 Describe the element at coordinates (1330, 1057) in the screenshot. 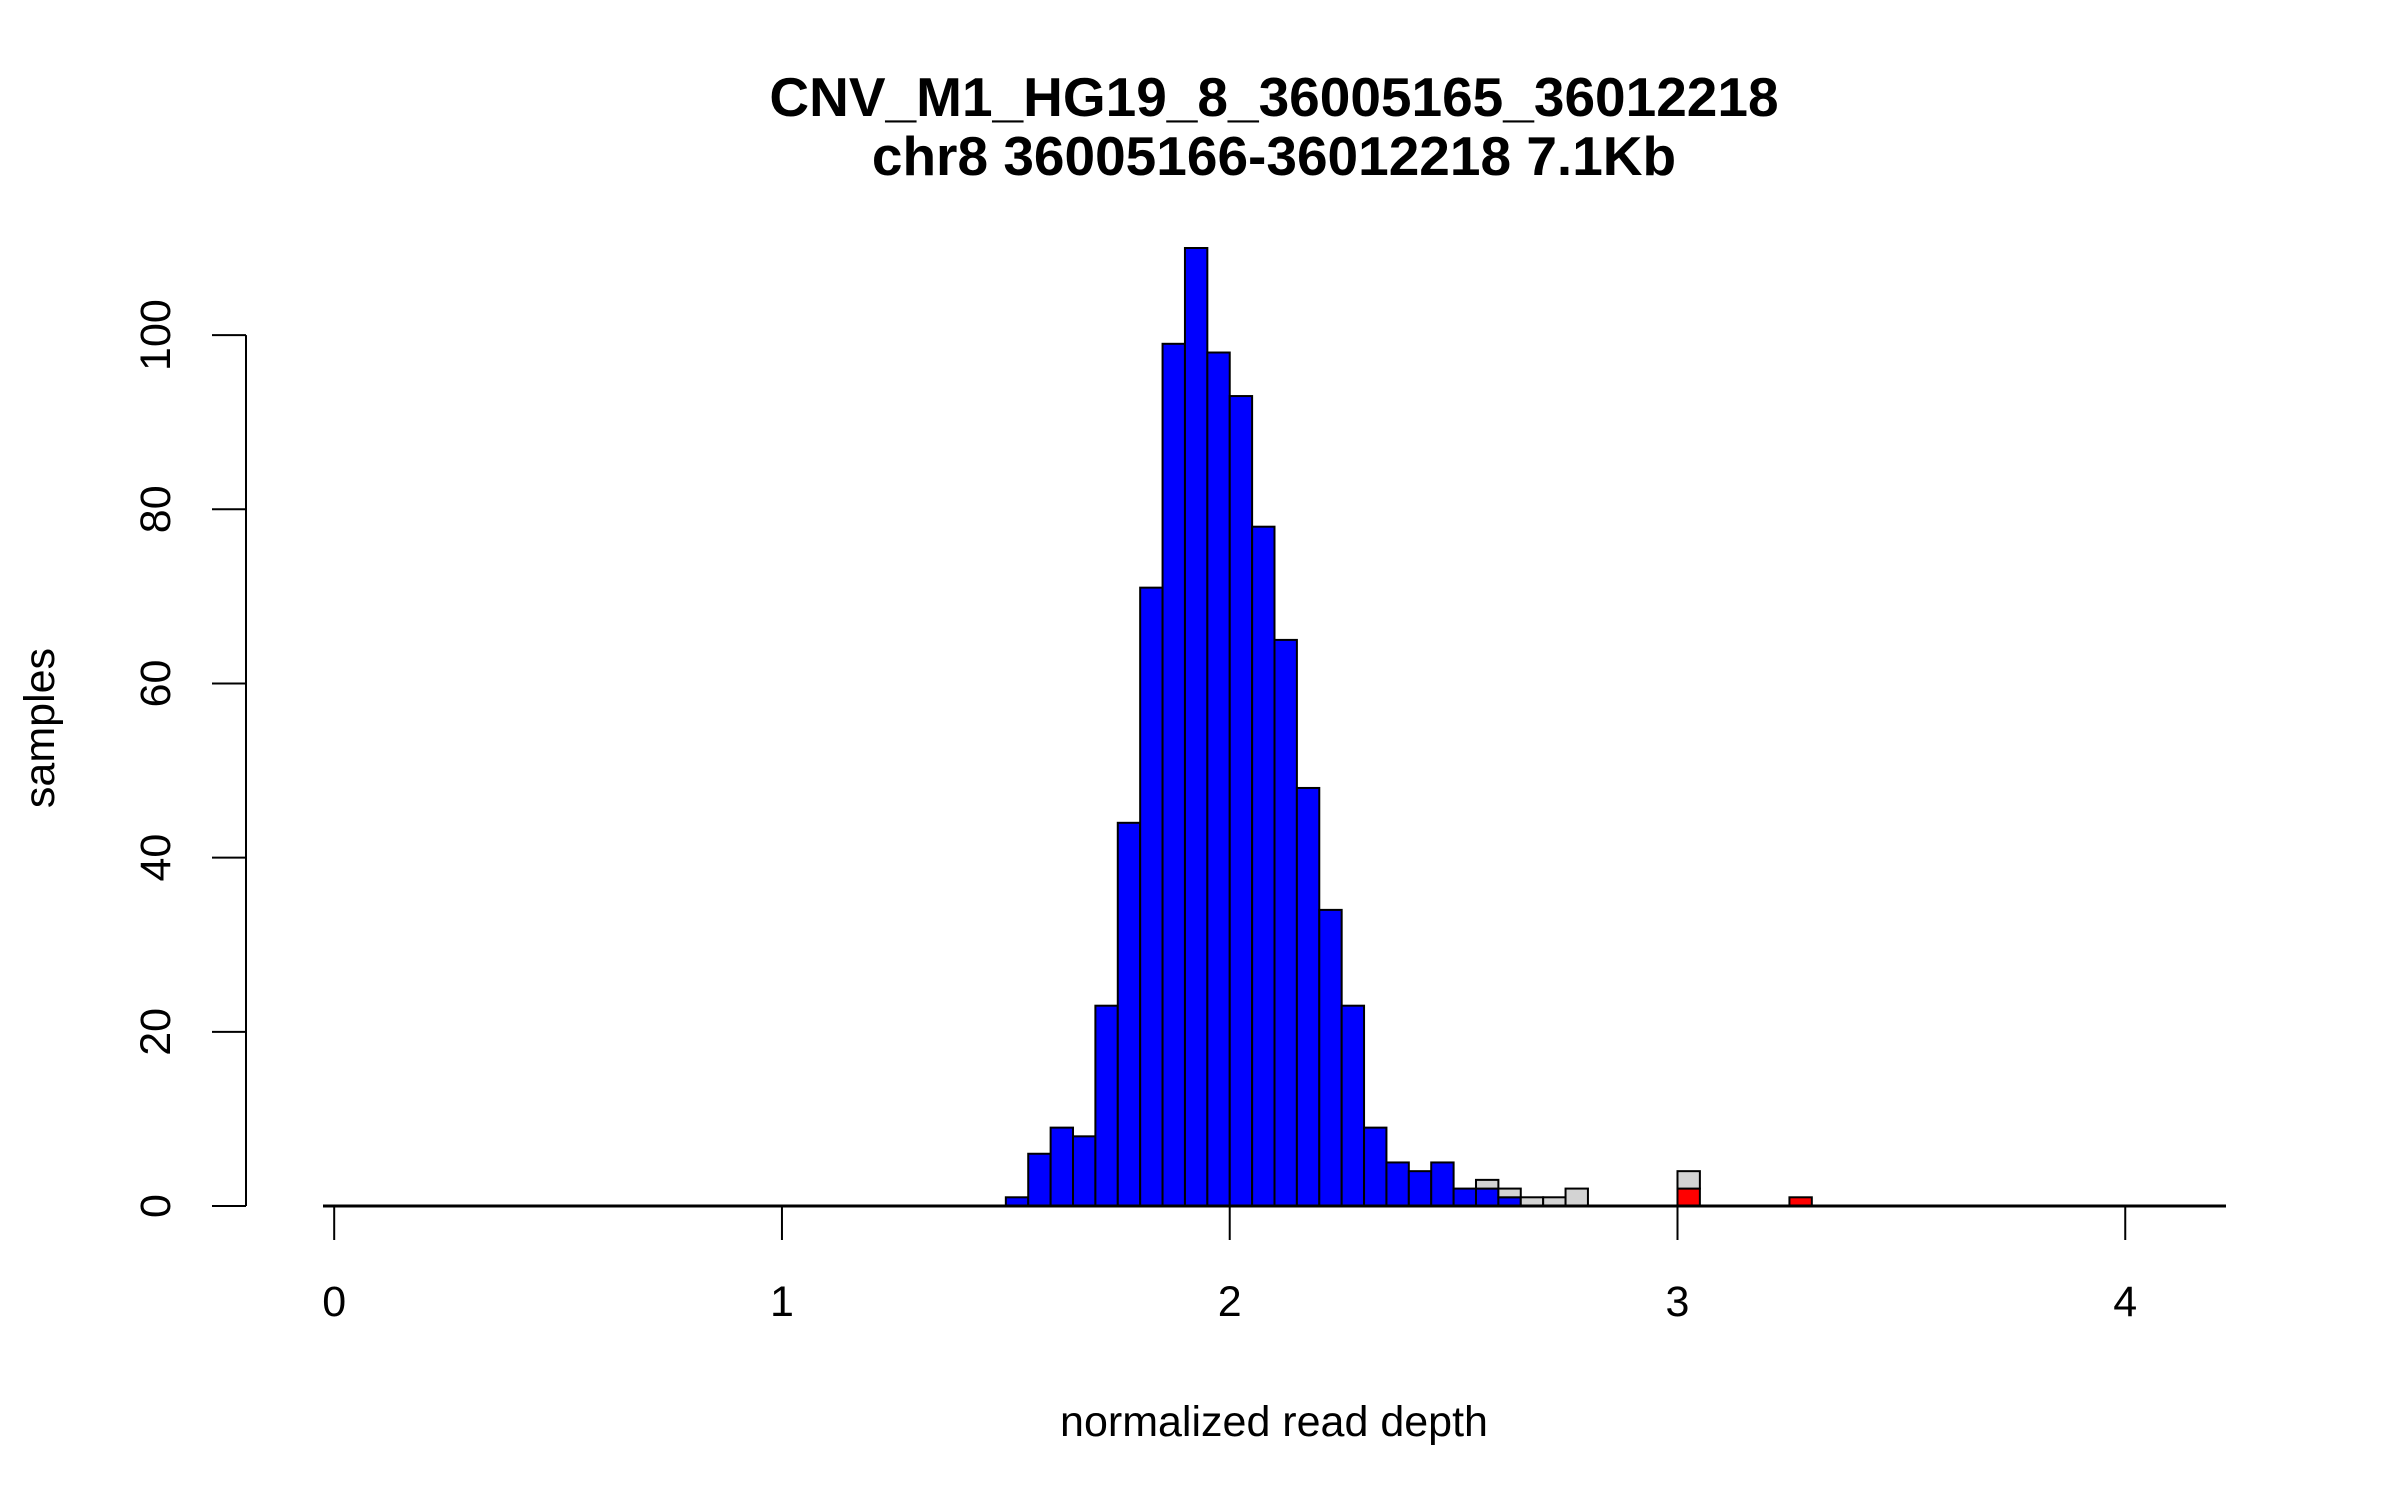

I see `bar-blue-2.20` at that location.